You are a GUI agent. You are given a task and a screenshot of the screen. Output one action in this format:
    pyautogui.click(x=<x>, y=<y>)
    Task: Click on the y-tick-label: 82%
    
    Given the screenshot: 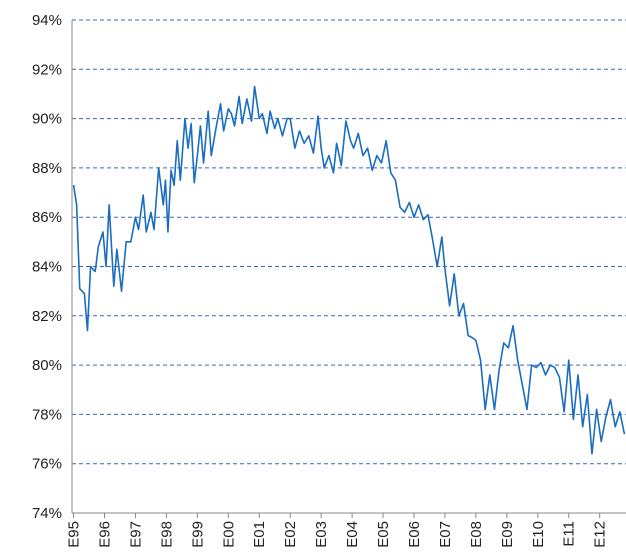 What is the action you would take?
    pyautogui.click(x=47, y=316)
    